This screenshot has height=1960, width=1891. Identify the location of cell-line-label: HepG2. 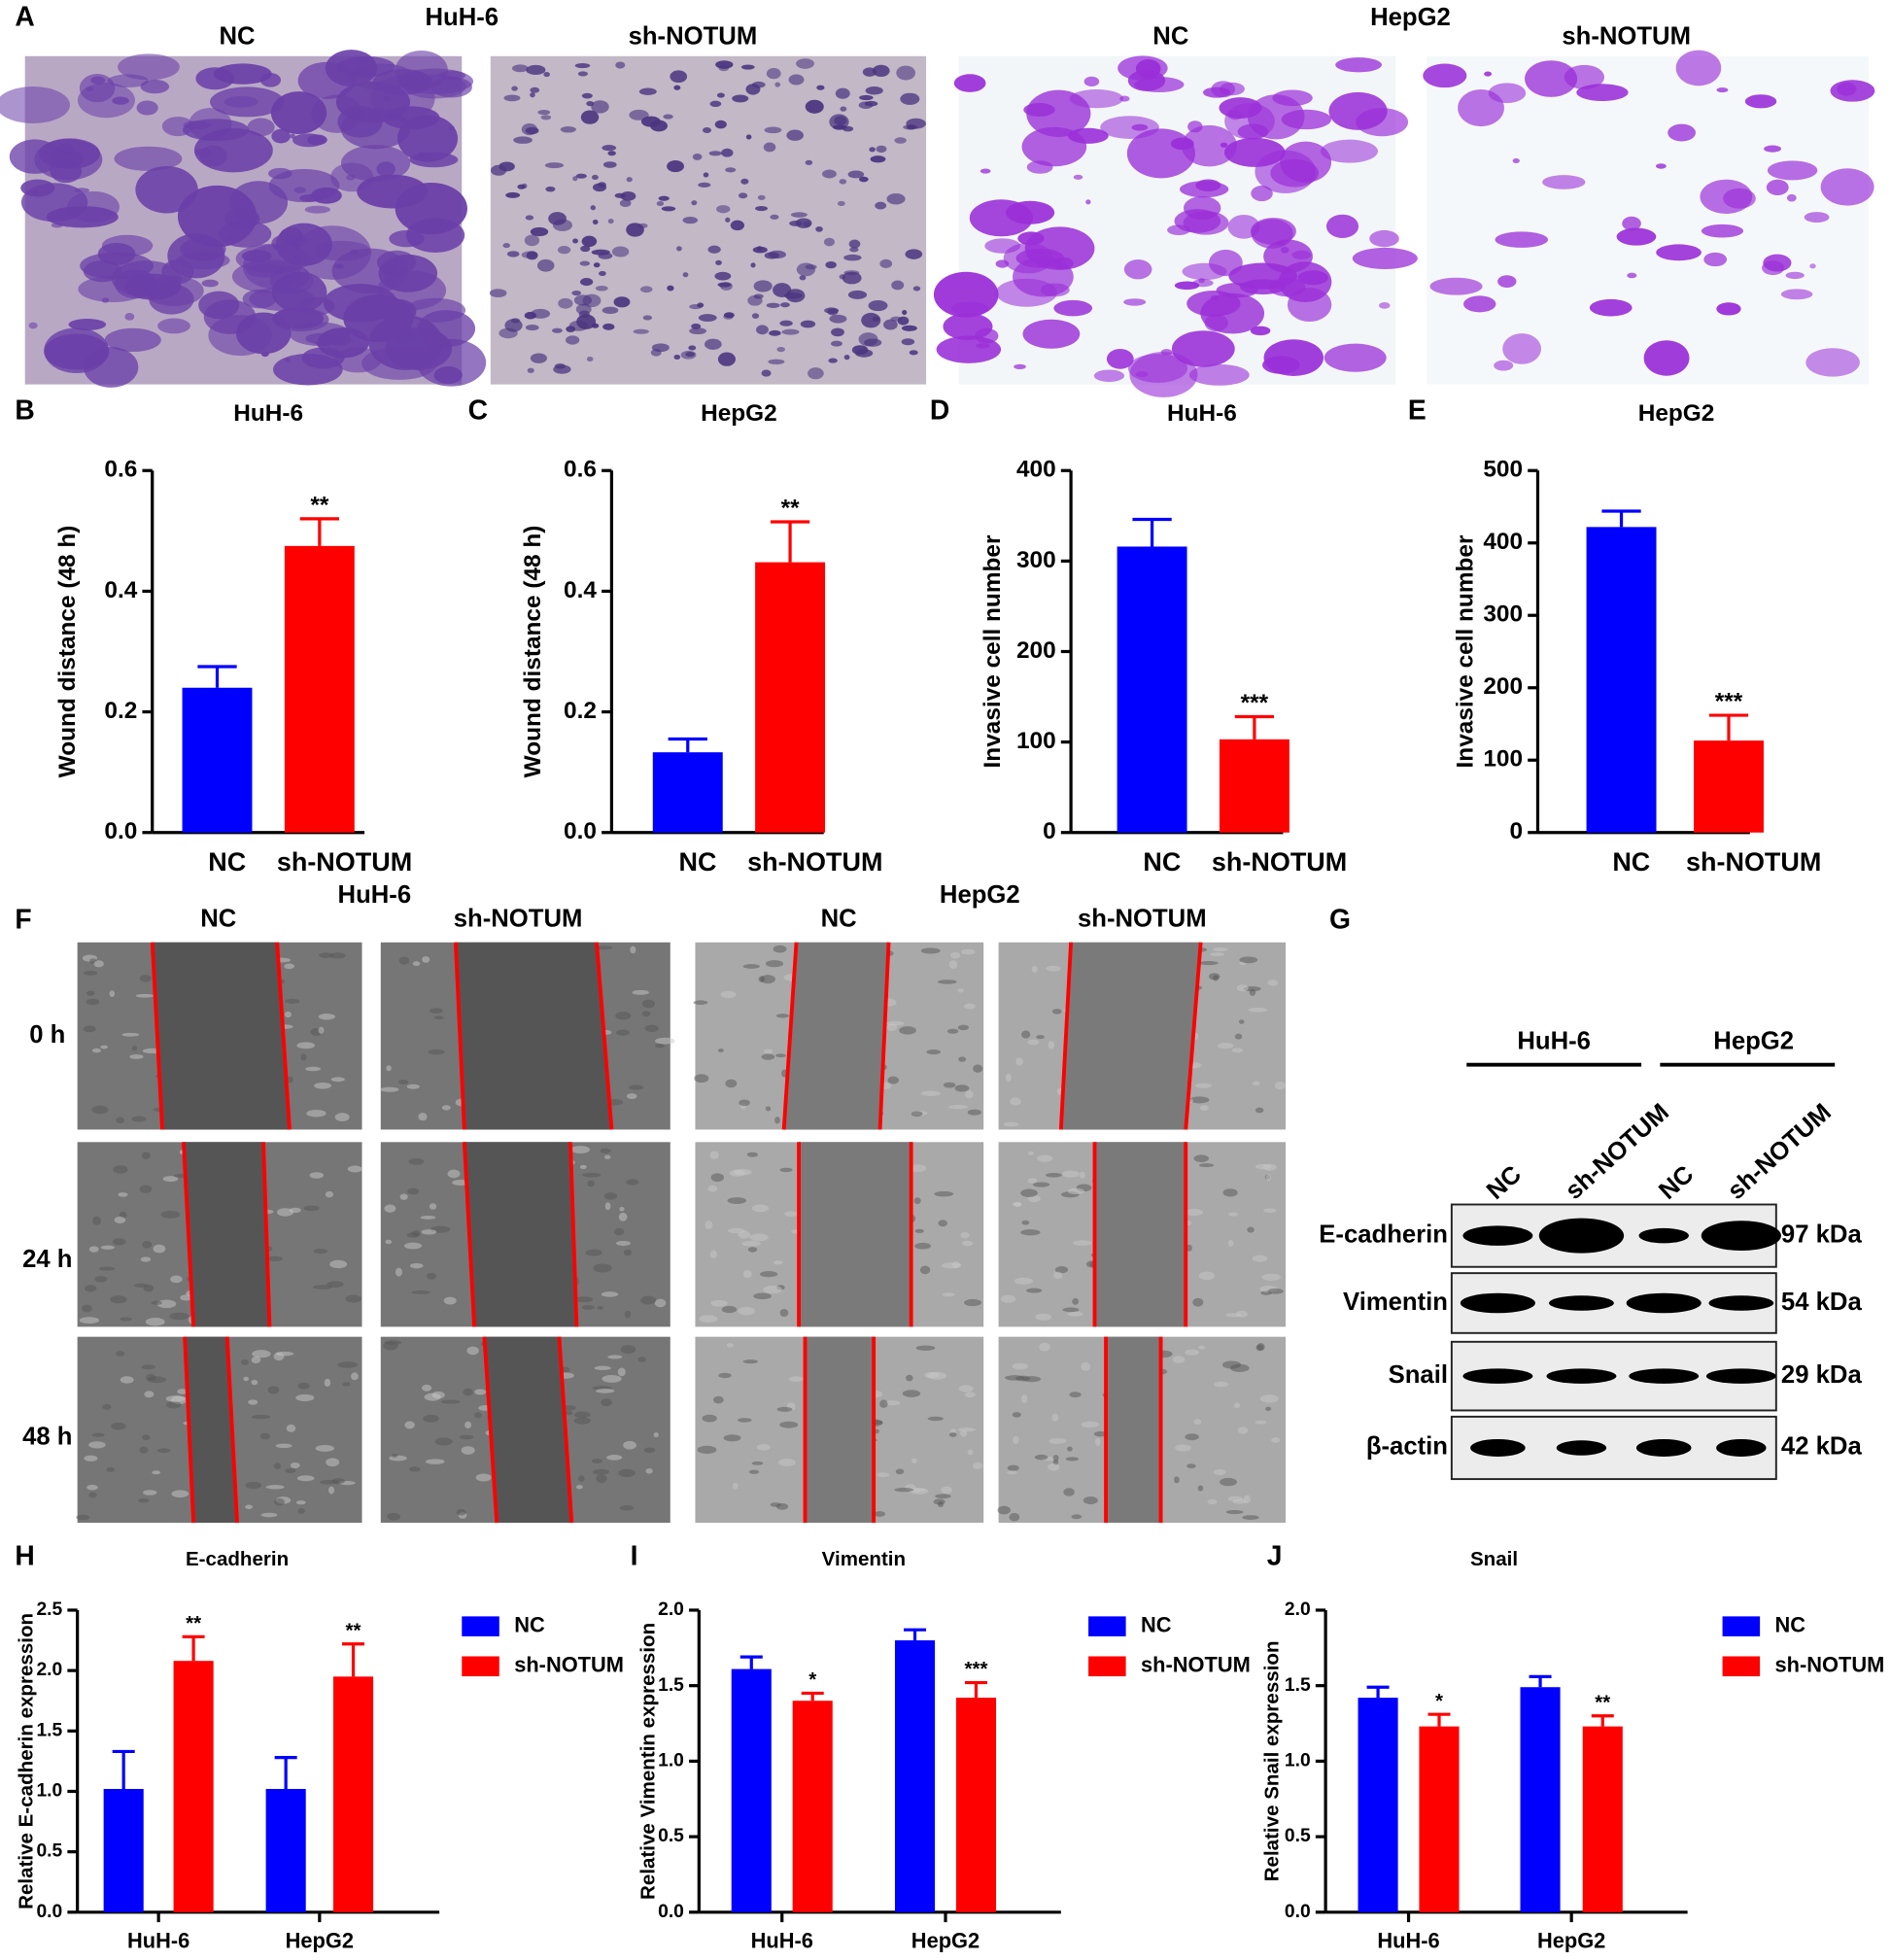
(980, 895).